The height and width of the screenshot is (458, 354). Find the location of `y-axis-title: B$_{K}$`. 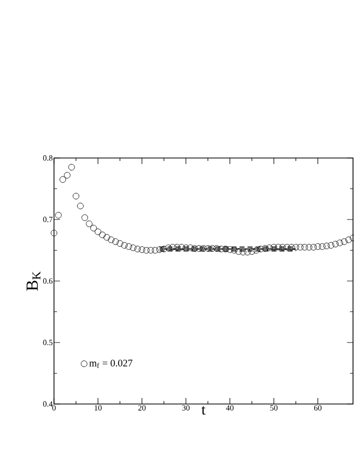

y-axis-title: B$_{K}$ is located at coordinates (33, 281).